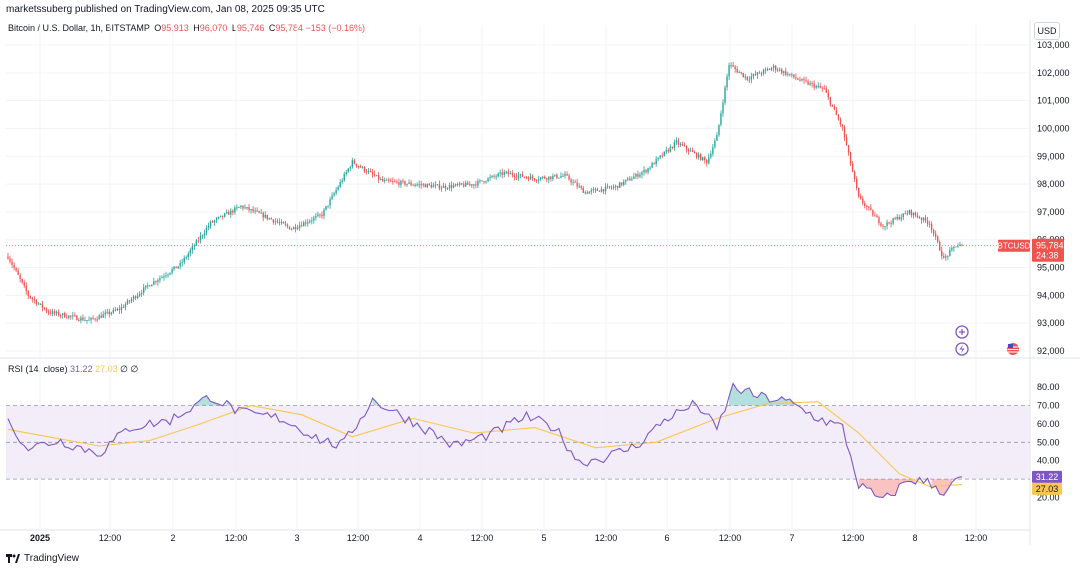  What do you see at coordinates (1051, 295) in the screenshot?
I see `price-tick-label: 94,000` at bounding box center [1051, 295].